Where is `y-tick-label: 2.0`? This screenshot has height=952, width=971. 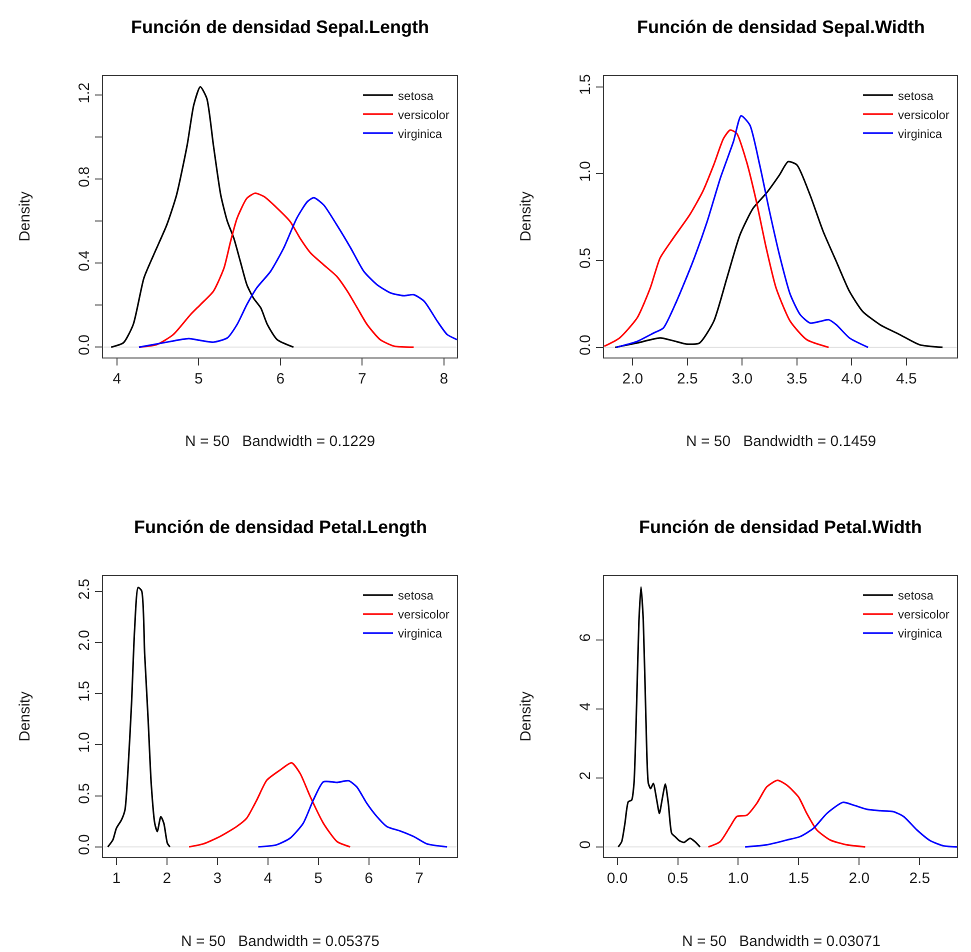 y-tick-label: 2.0 is located at coordinates (84, 640).